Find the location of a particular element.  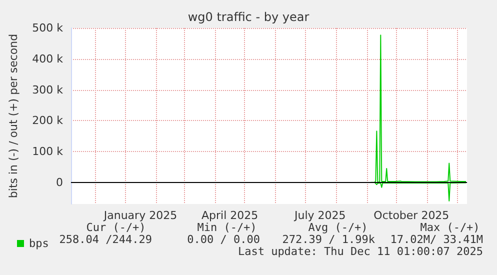

x-tick-label: October 2025 is located at coordinates (412, 215).